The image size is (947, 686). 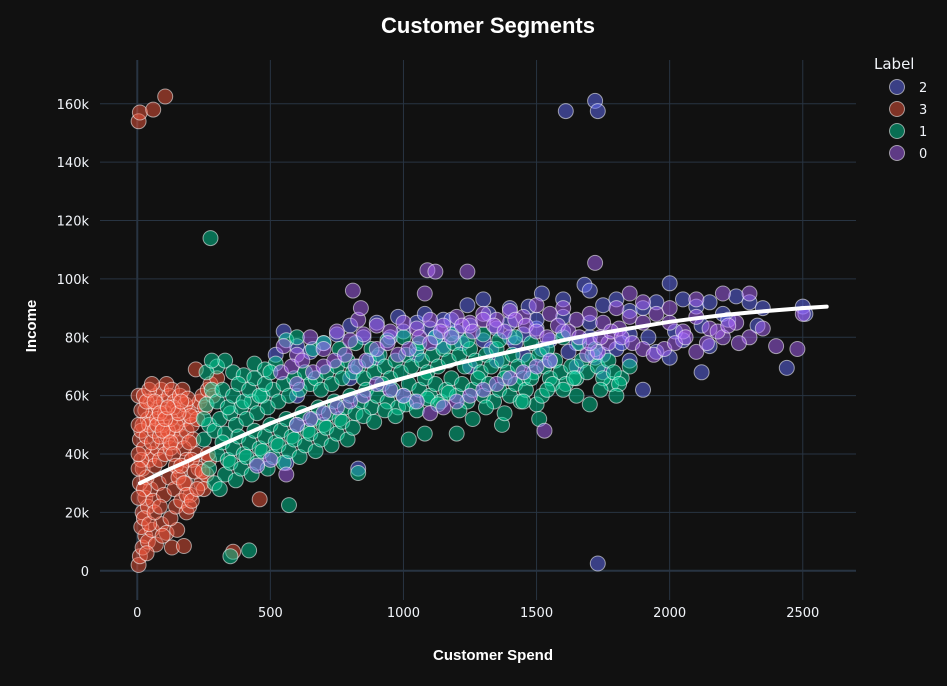 What do you see at coordinates (908, 154) in the screenshot?
I see `legend-item-0: 0` at bounding box center [908, 154].